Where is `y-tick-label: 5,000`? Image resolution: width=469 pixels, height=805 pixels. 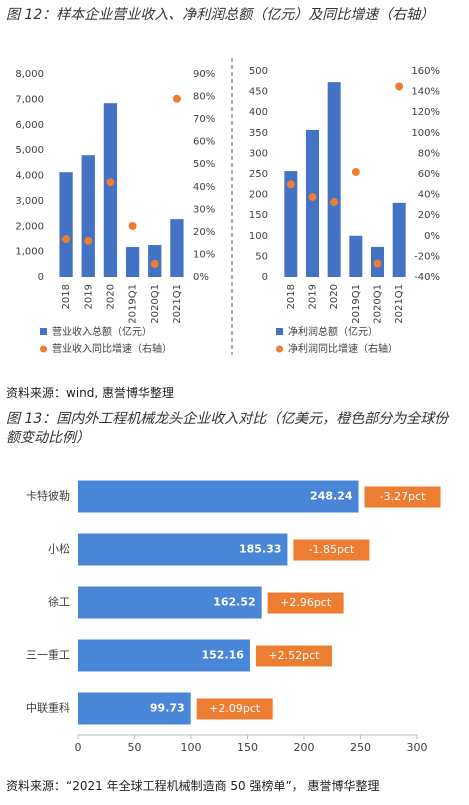
y-tick-label: 5,000 is located at coordinates (29, 150).